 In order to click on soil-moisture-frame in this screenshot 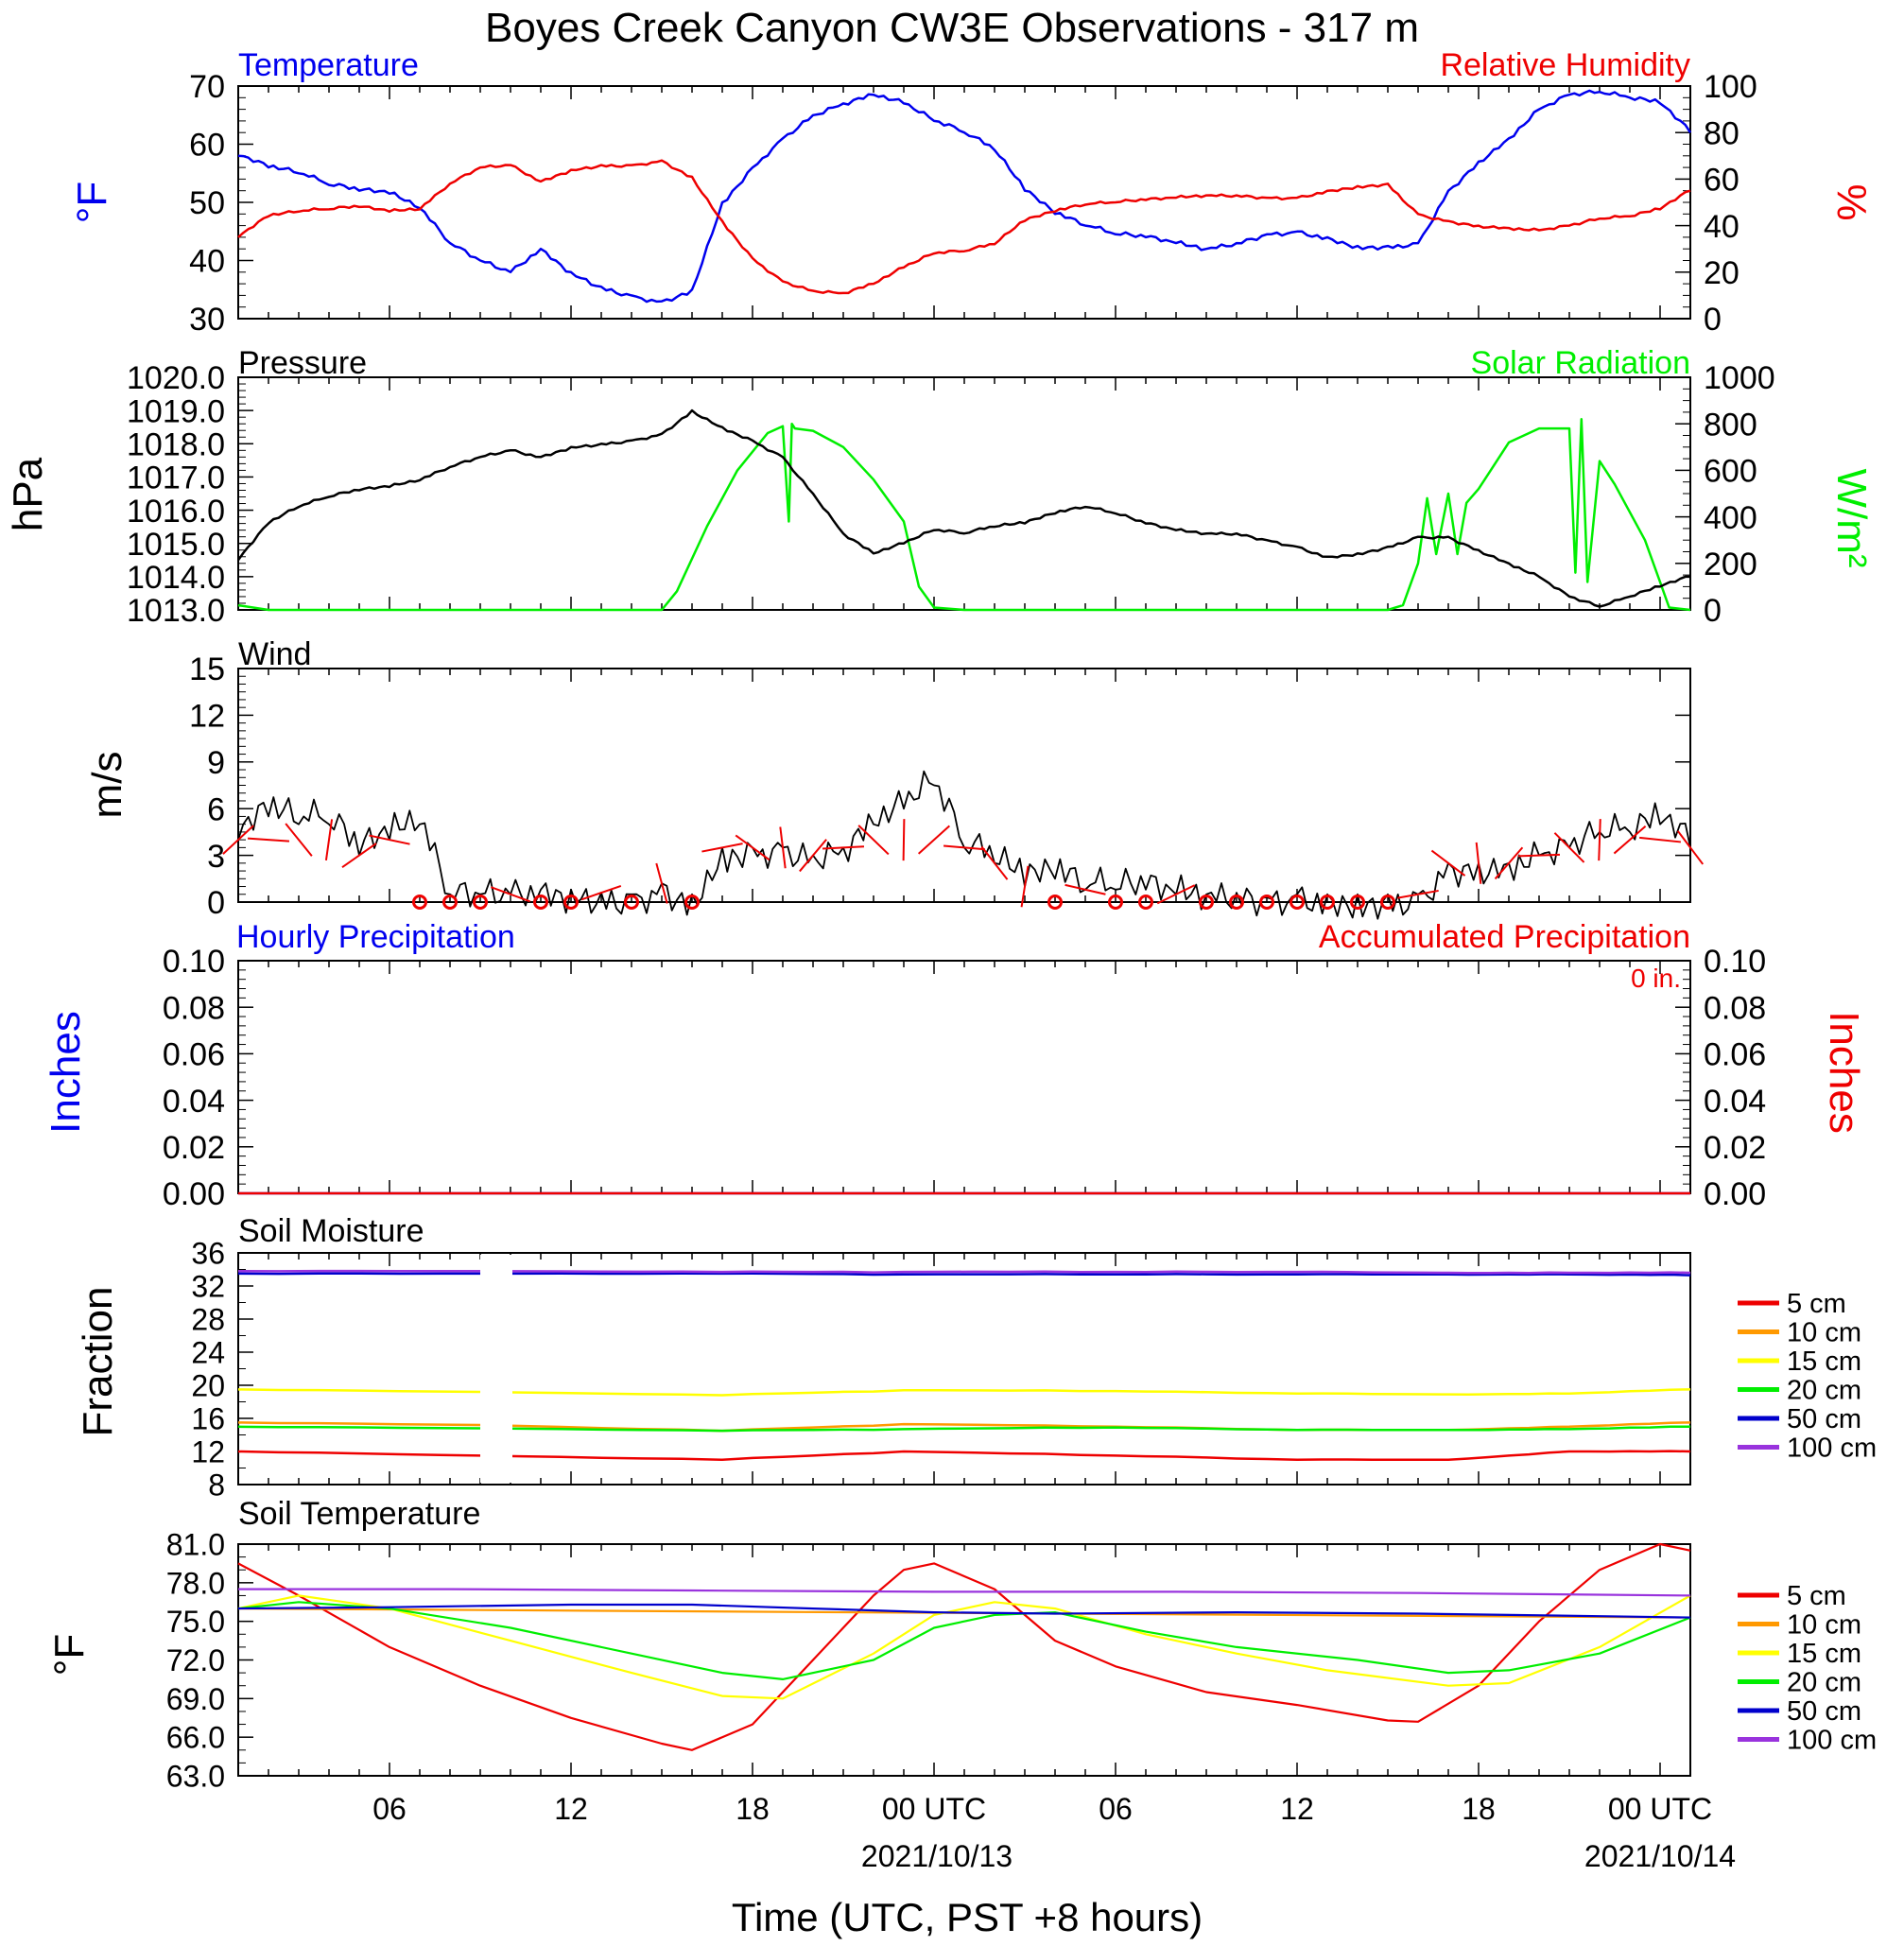, I will do `click(964, 1369)`.